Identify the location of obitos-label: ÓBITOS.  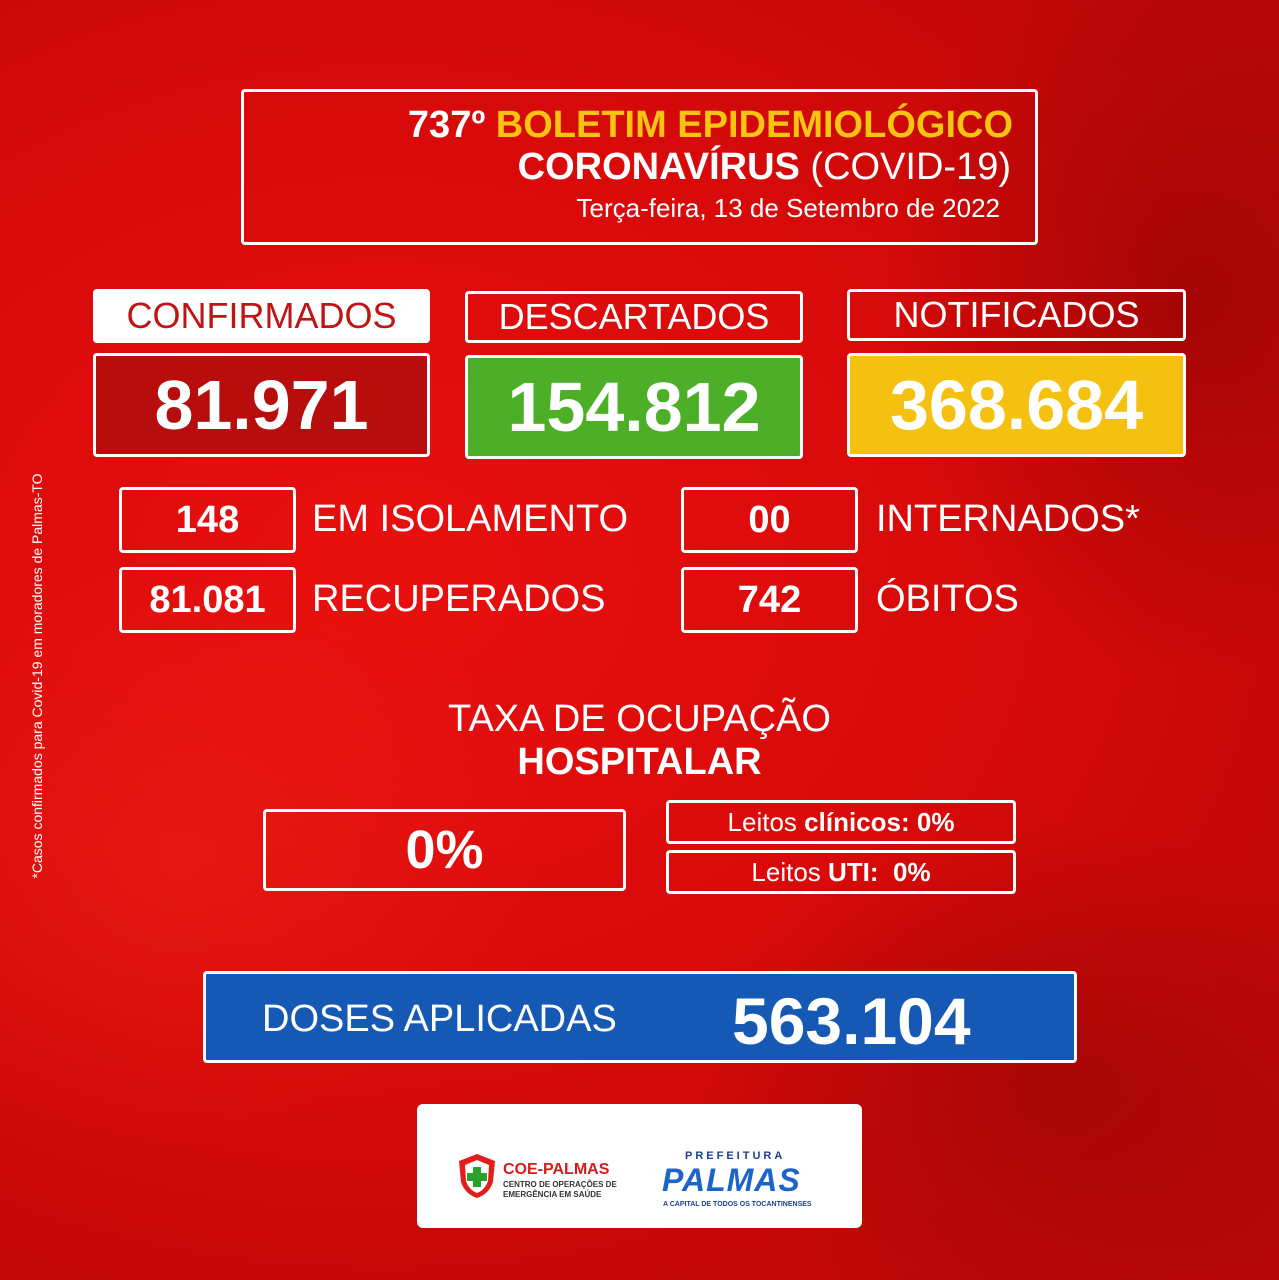
(947, 599).